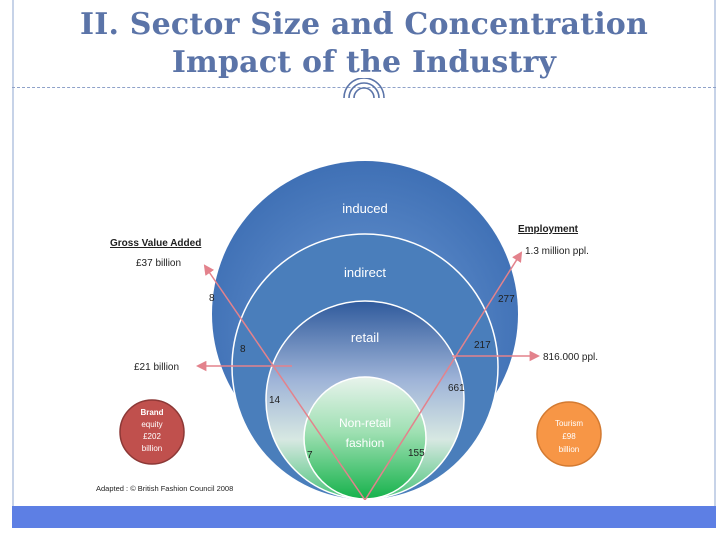  What do you see at coordinates (548, 229) in the screenshot?
I see `employment-heading: Employment` at bounding box center [548, 229].